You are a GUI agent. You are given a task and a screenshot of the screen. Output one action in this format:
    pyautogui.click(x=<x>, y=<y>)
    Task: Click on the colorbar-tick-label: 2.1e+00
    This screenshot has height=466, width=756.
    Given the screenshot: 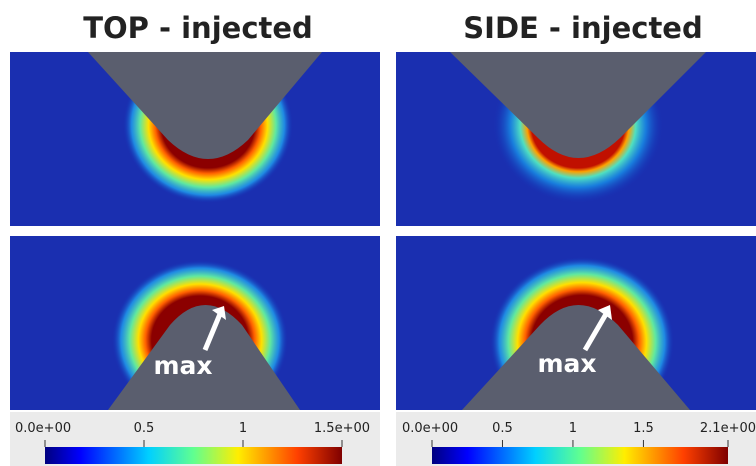 What is the action you would take?
    pyautogui.click(x=728, y=428)
    